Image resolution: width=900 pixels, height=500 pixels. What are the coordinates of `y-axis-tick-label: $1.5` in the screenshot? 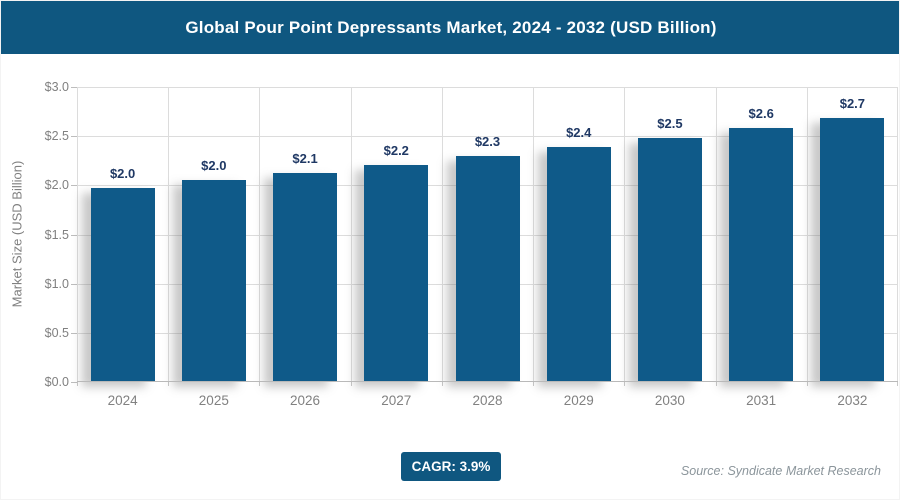 It's located at (56, 234).